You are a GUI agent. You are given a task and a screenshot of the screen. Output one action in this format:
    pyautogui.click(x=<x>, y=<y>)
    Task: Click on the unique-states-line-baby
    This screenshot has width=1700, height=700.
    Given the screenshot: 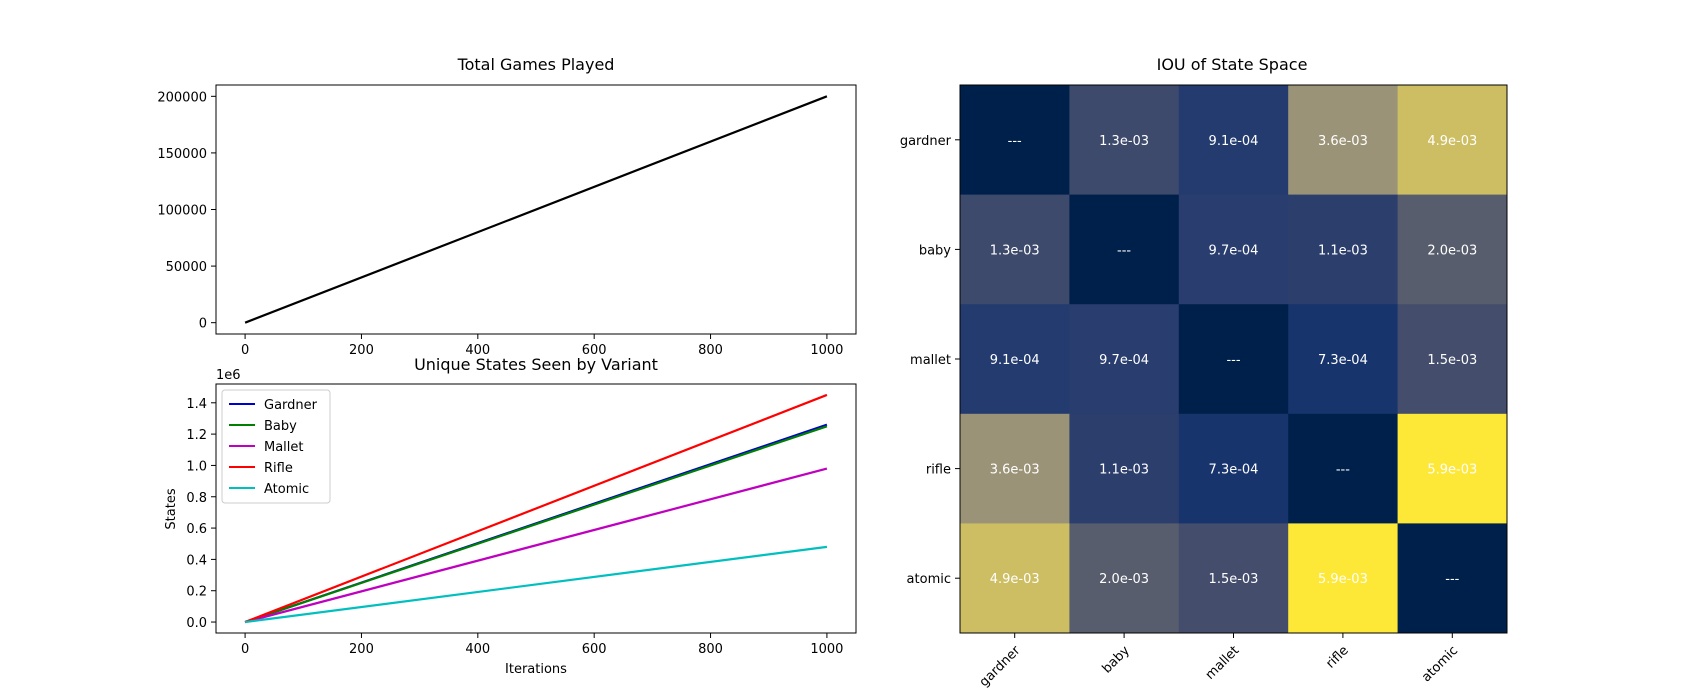 What is the action you would take?
    pyautogui.click(x=536, y=524)
    